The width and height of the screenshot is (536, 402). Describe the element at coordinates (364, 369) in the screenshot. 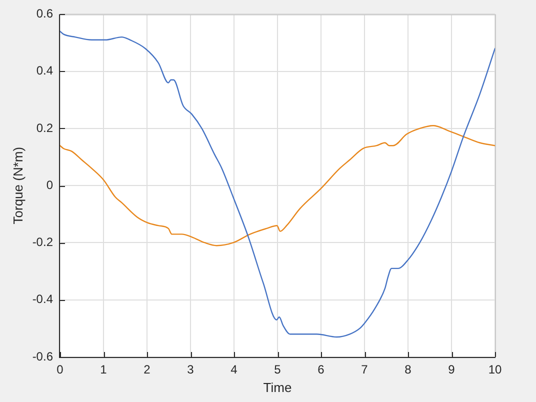

I see `x-tick-label: 7` at that location.